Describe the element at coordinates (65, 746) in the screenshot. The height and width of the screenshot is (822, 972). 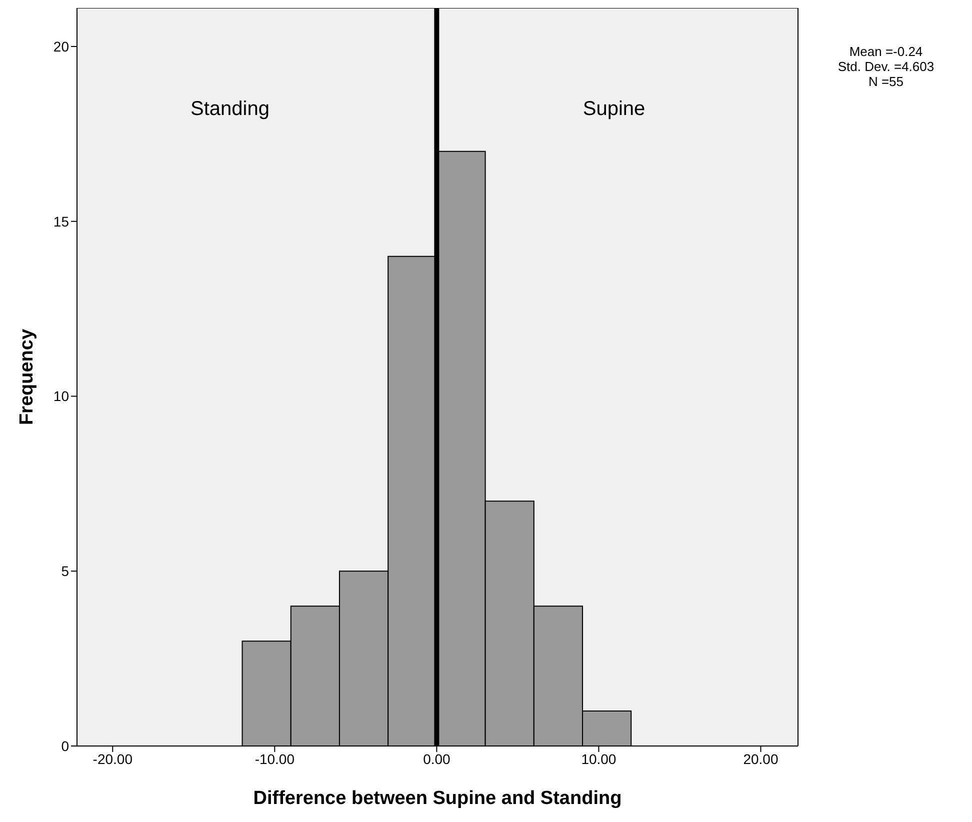
I see `y-tick-label: 0` at that location.